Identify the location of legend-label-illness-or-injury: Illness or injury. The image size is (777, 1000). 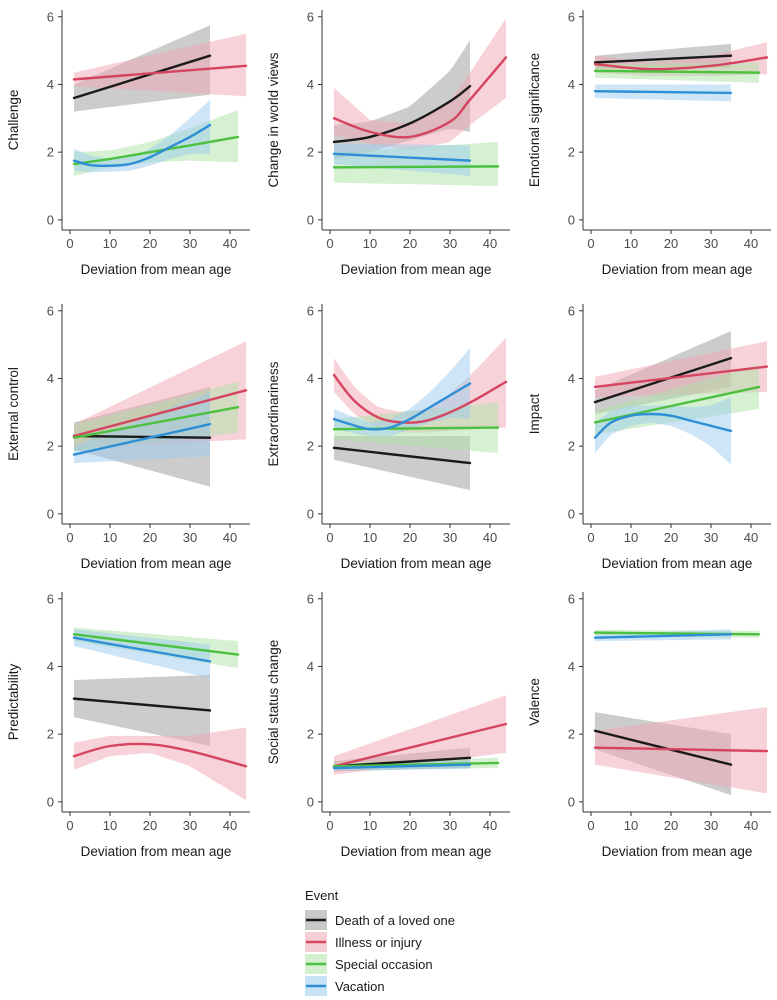
(378, 942).